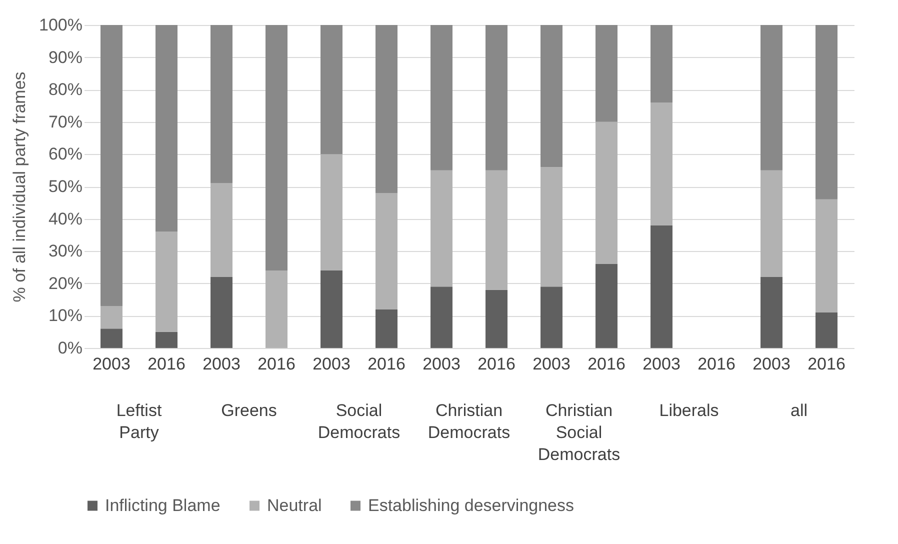 The image size is (898, 544). Describe the element at coordinates (579, 432) in the screenshot. I see `text: Christian Social Democrats` at that location.